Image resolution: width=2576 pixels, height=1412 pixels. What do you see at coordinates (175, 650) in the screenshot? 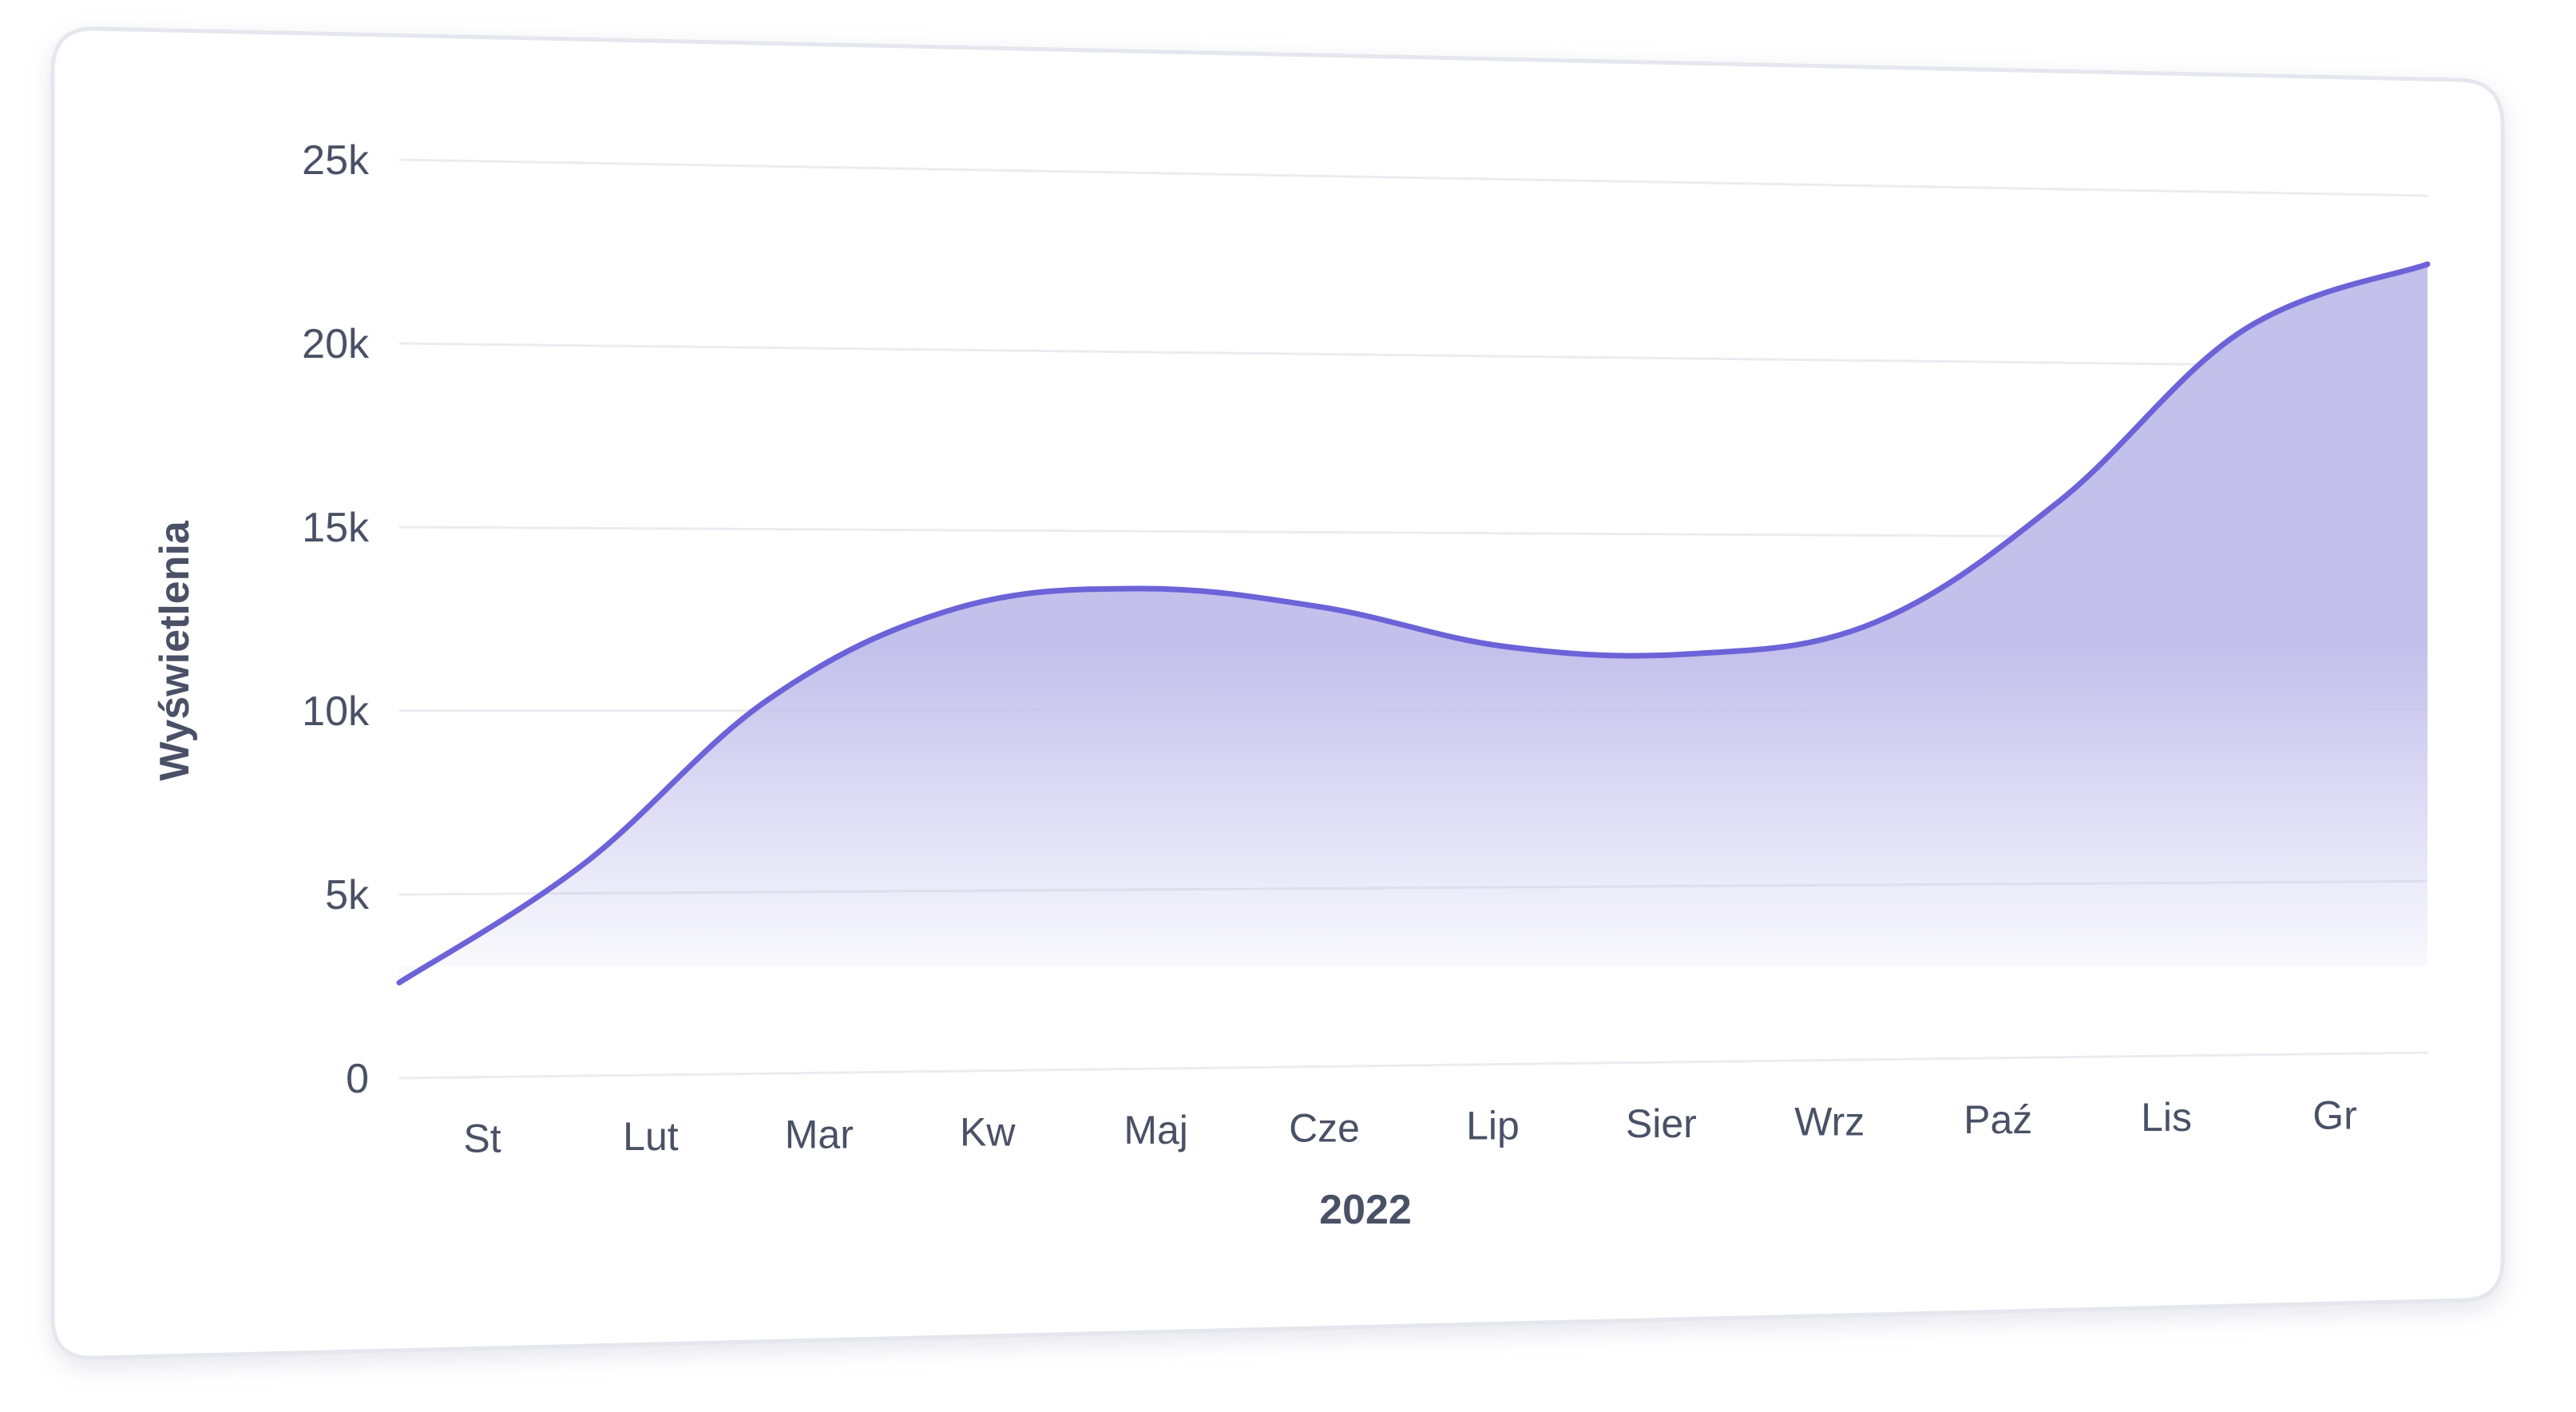
I see `y-axis-title: Wyświetlenia` at bounding box center [175, 650].